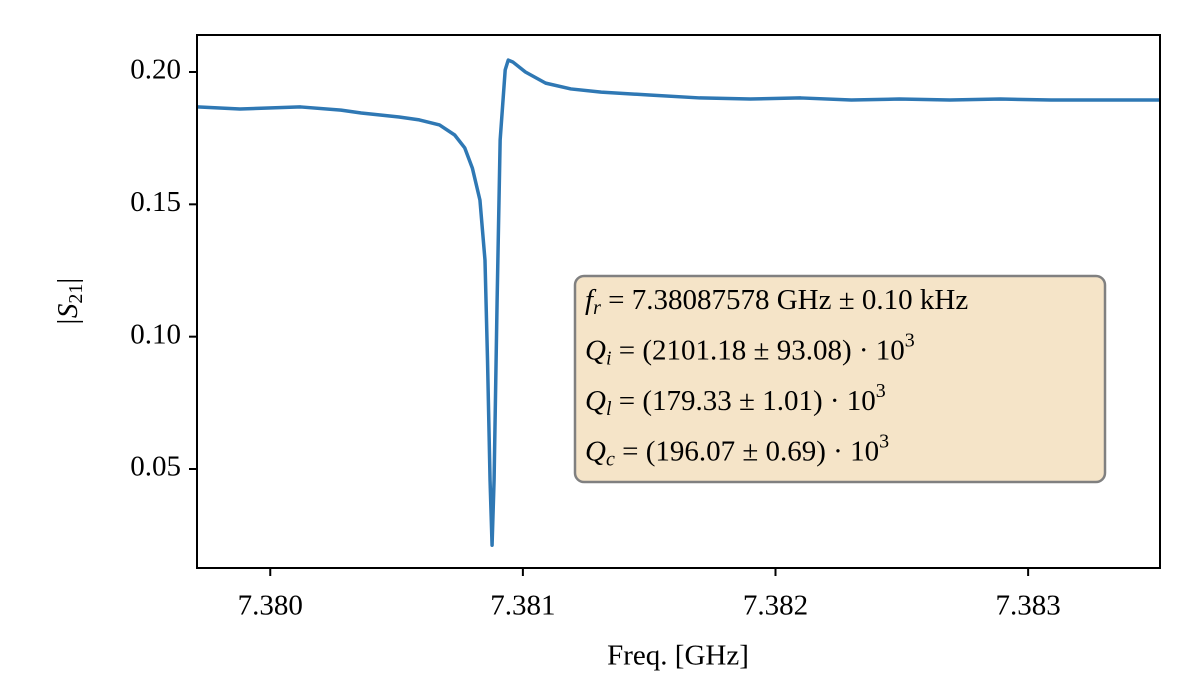 The width and height of the screenshot is (1196, 685). I want to click on annotation-line: Qi = (2101.18 ± 93.08) · 103, so click(750, 349).